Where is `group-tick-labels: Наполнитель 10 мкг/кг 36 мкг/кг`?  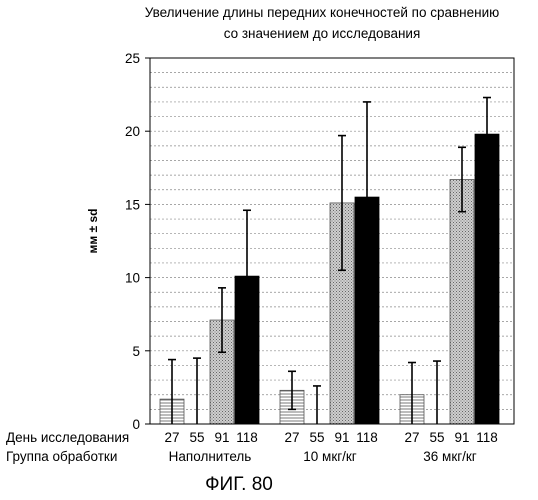
group-tick-labels: Наполнитель 10 мкг/кг 36 мкг/кг is located at coordinates (323, 456).